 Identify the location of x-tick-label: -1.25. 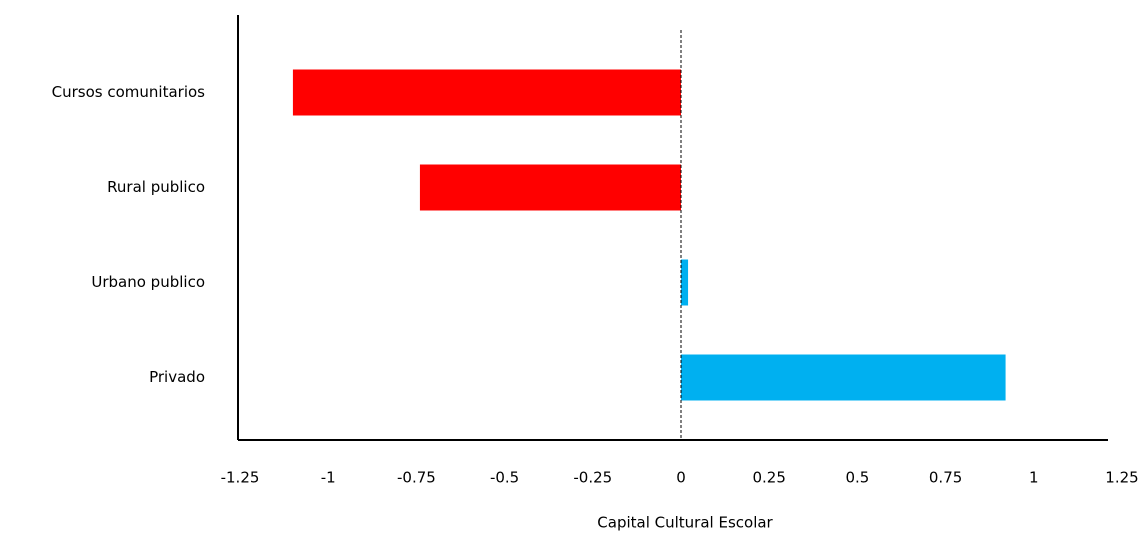
(240, 478).